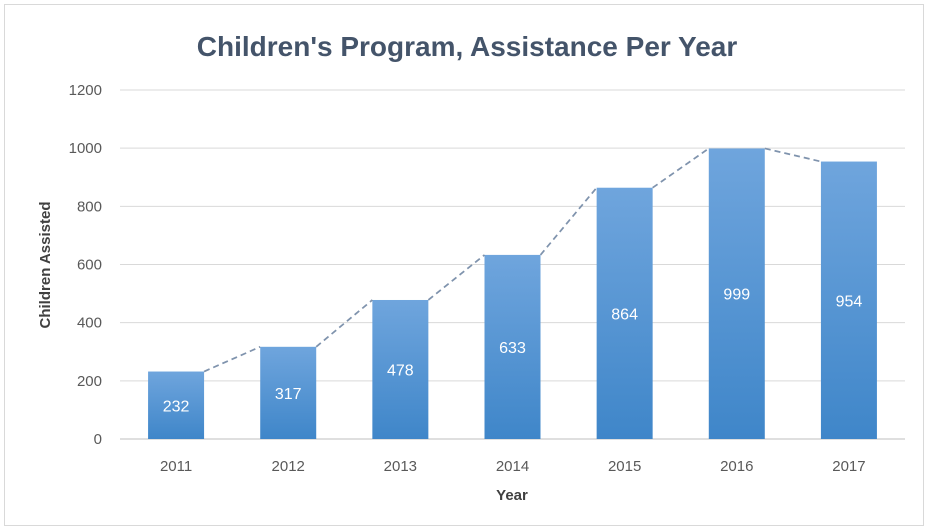  I want to click on y-axis-ticks: 0 200 400 600 800 1000 1200, so click(85, 265).